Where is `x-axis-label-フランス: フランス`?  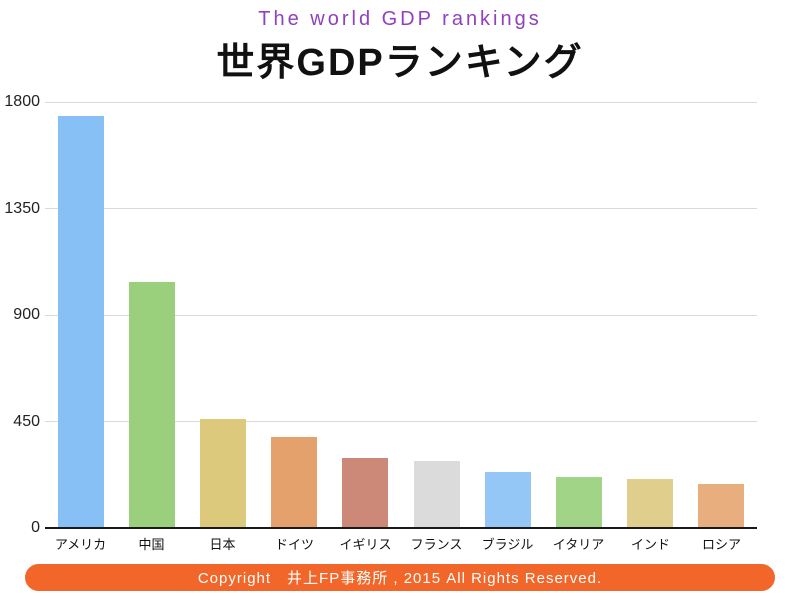
x-axis-label-フランス: フランス is located at coordinates (436, 544).